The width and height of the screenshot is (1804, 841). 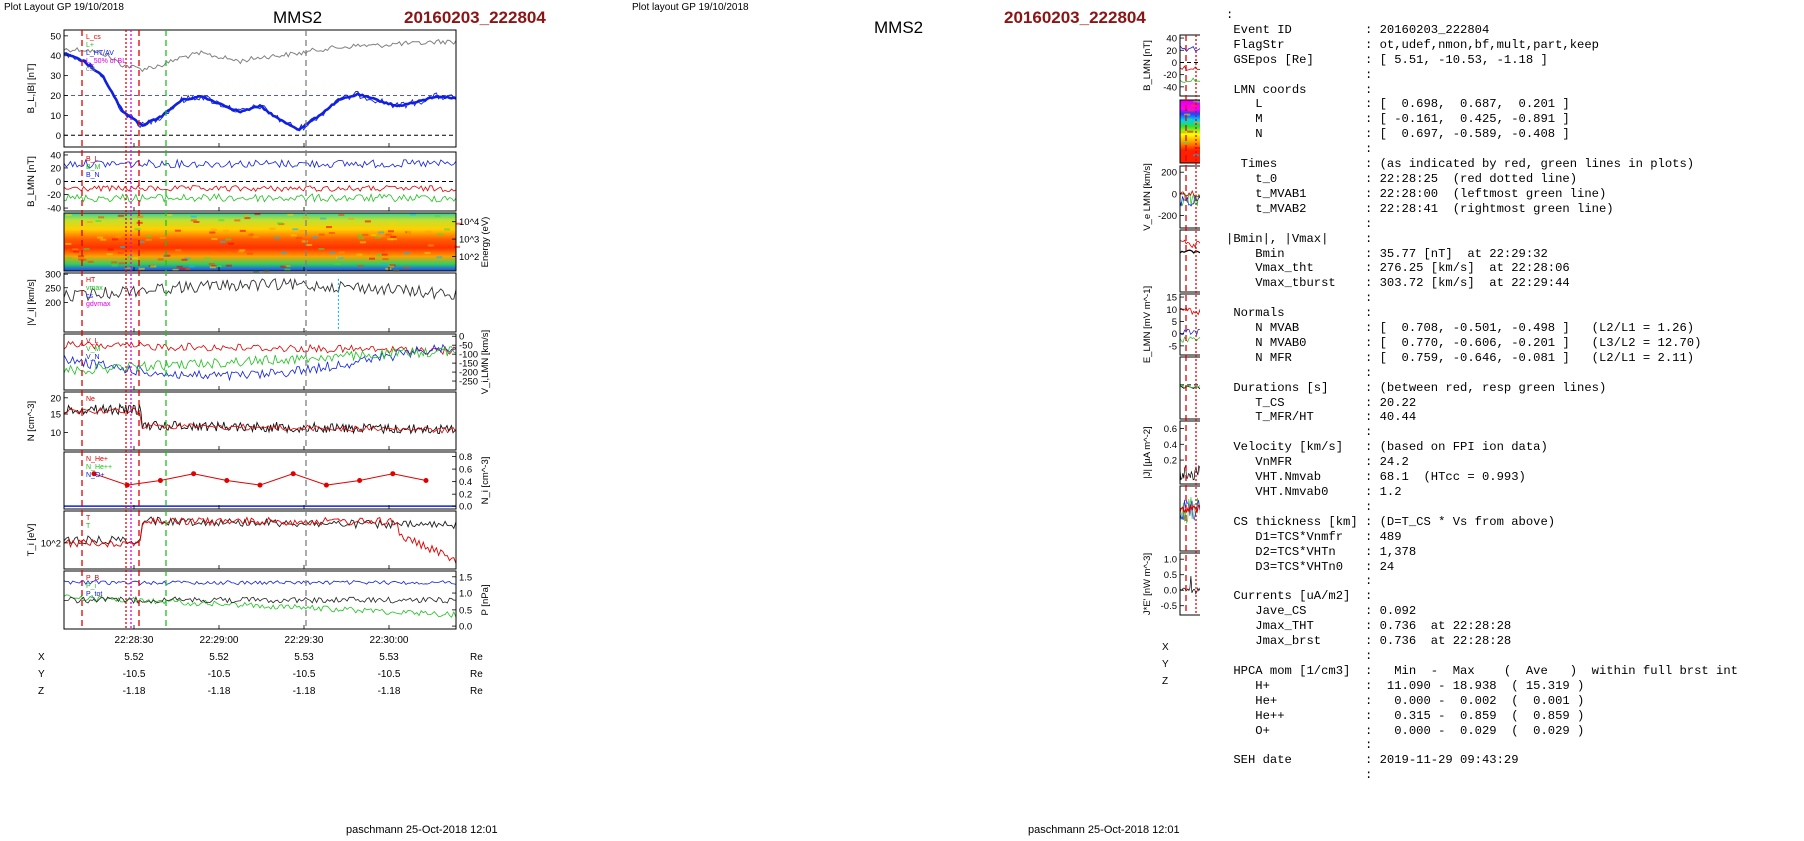 I want to click on y-axis-label: |V_i| [km/s], so click(x=31, y=302).